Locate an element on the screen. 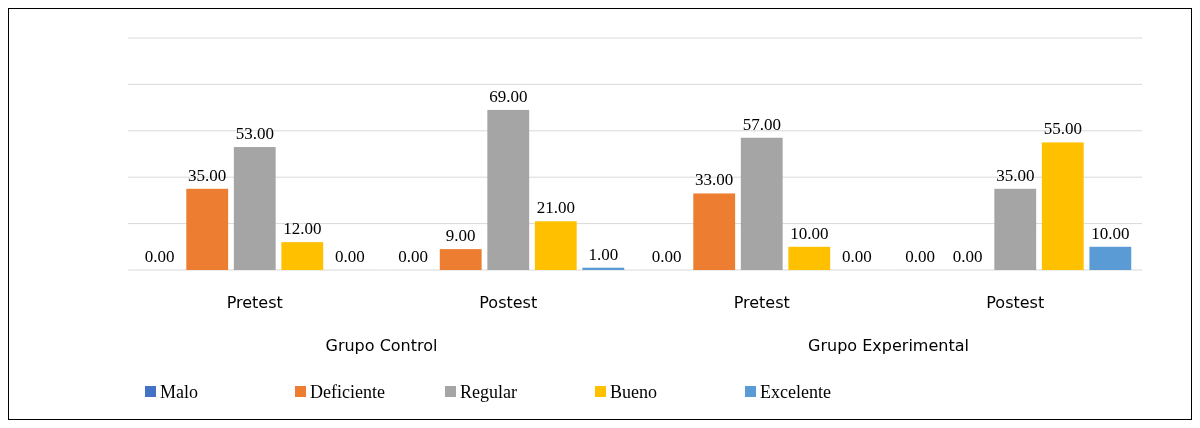  text: Grupo Experimental is located at coordinates (888, 345).